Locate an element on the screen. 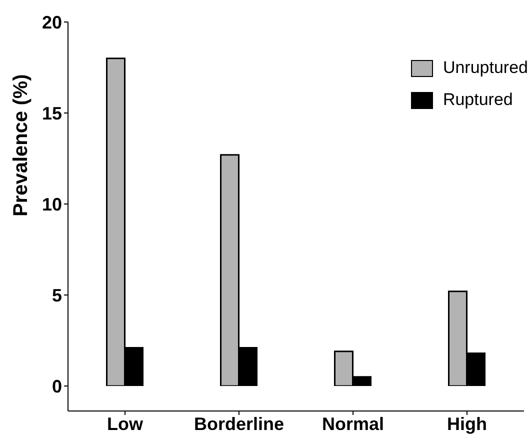 The height and width of the screenshot is (446, 528). y-tick-label: 5 is located at coordinates (57, 295).